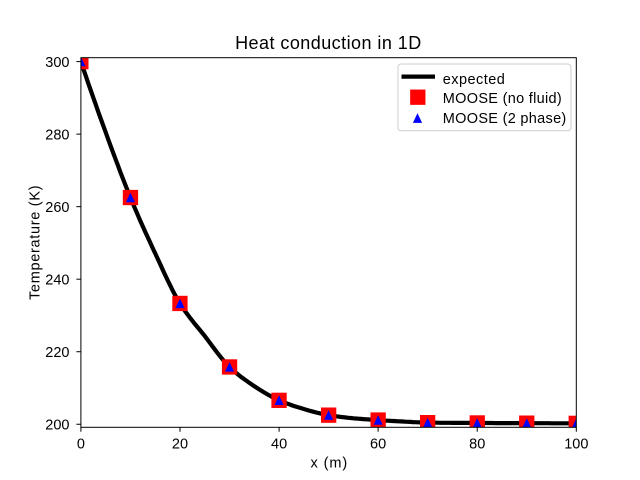 This screenshot has height=480, width=640. Describe the element at coordinates (279, 444) in the screenshot. I see `svg-text: 40` at that location.